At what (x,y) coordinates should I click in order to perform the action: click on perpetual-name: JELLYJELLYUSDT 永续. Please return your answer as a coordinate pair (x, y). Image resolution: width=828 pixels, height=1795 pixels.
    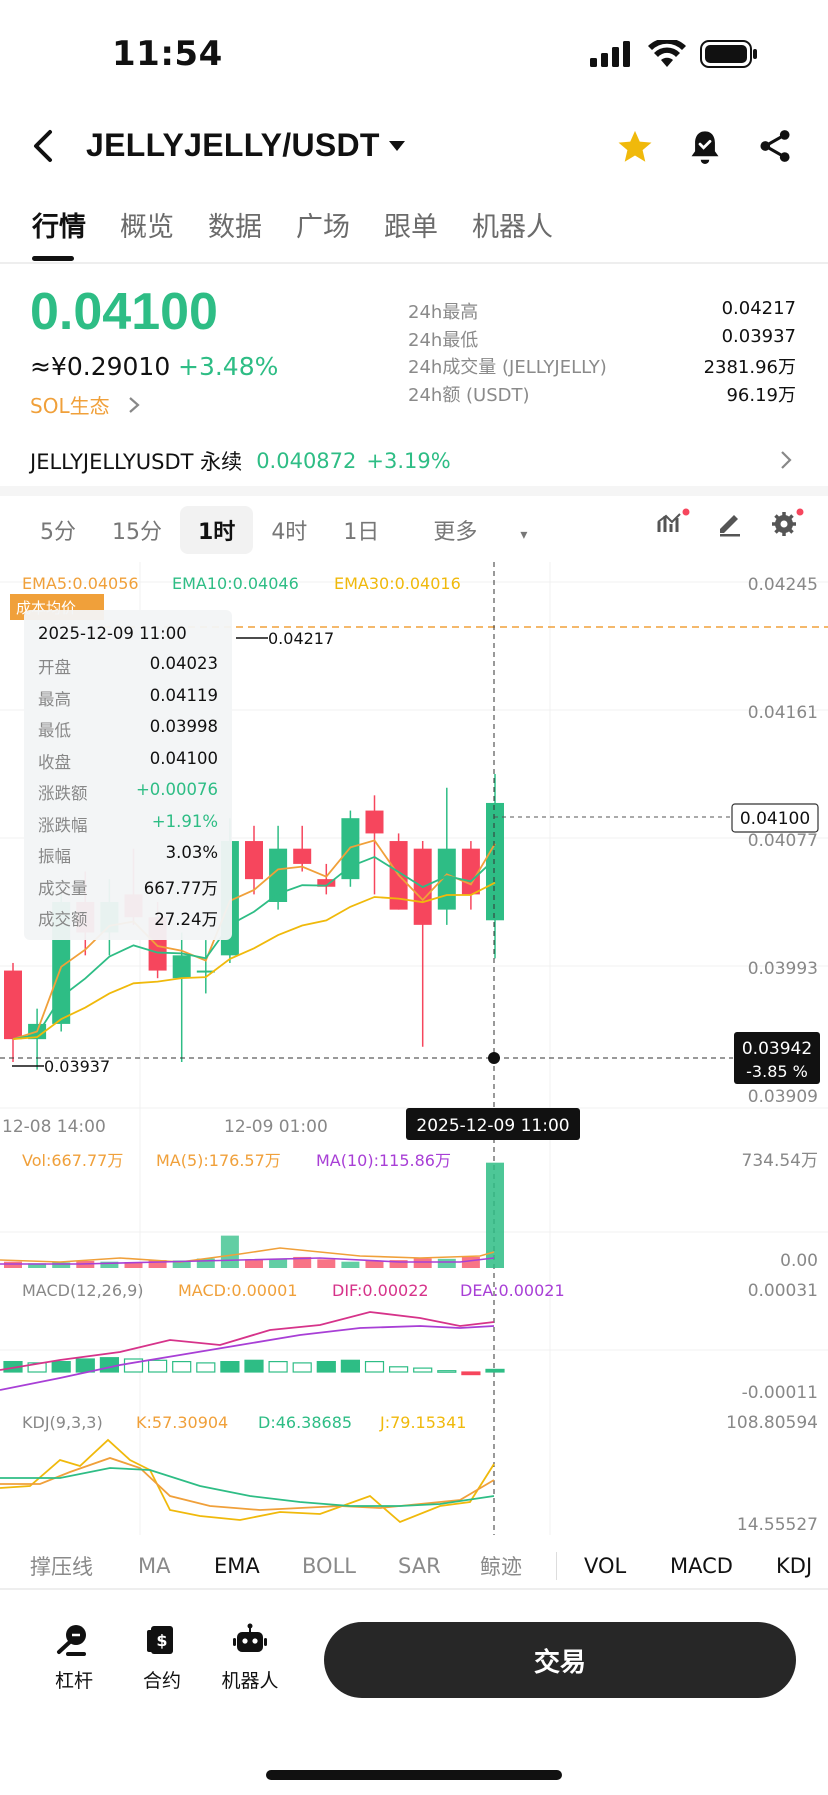
    Looking at the image, I should click on (136, 462).